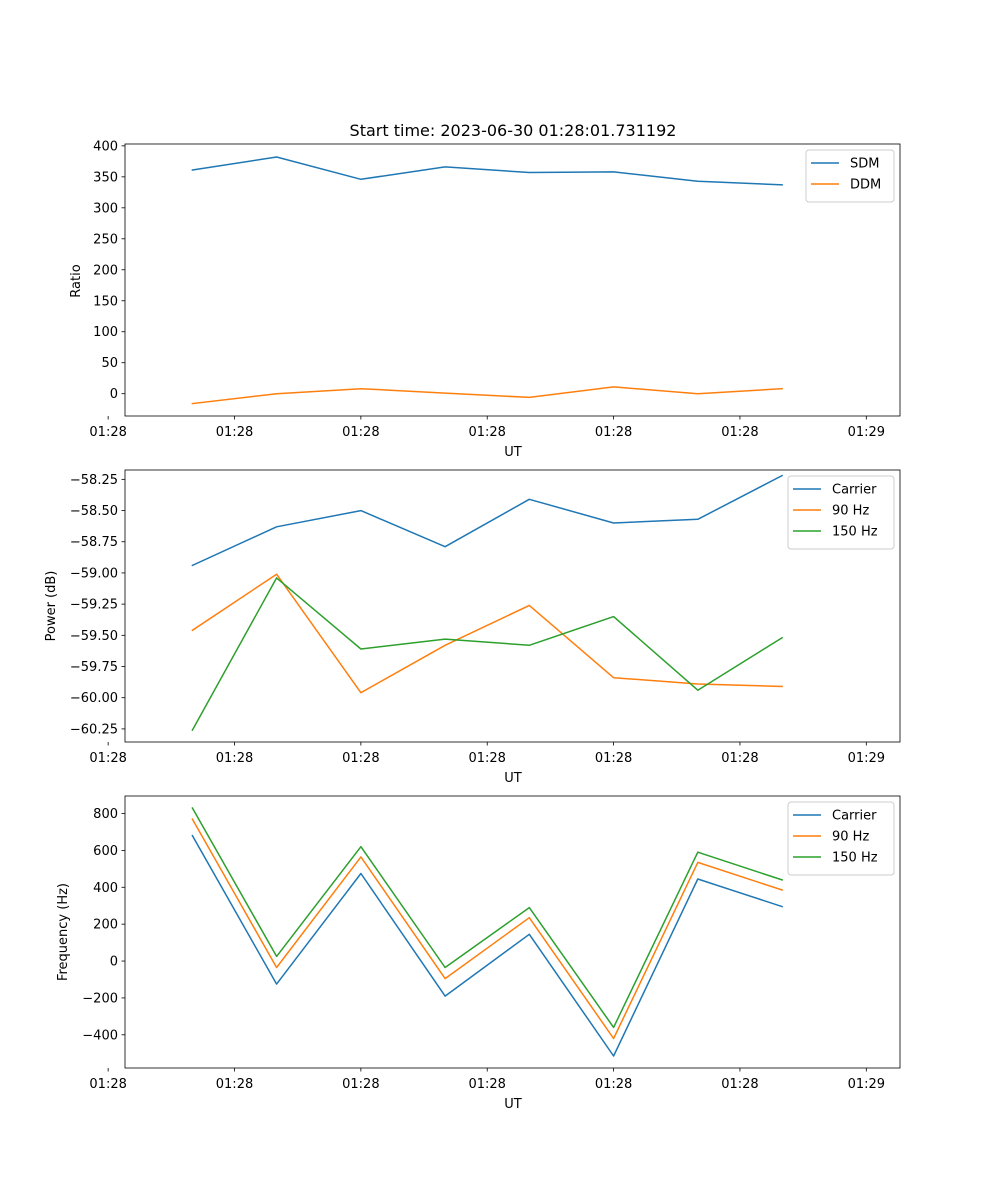 The image size is (1000, 1200). What do you see at coordinates (114, 394) in the screenshot?
I see `ratio-y-tick-label: 0` at bounding box center [114, 394].